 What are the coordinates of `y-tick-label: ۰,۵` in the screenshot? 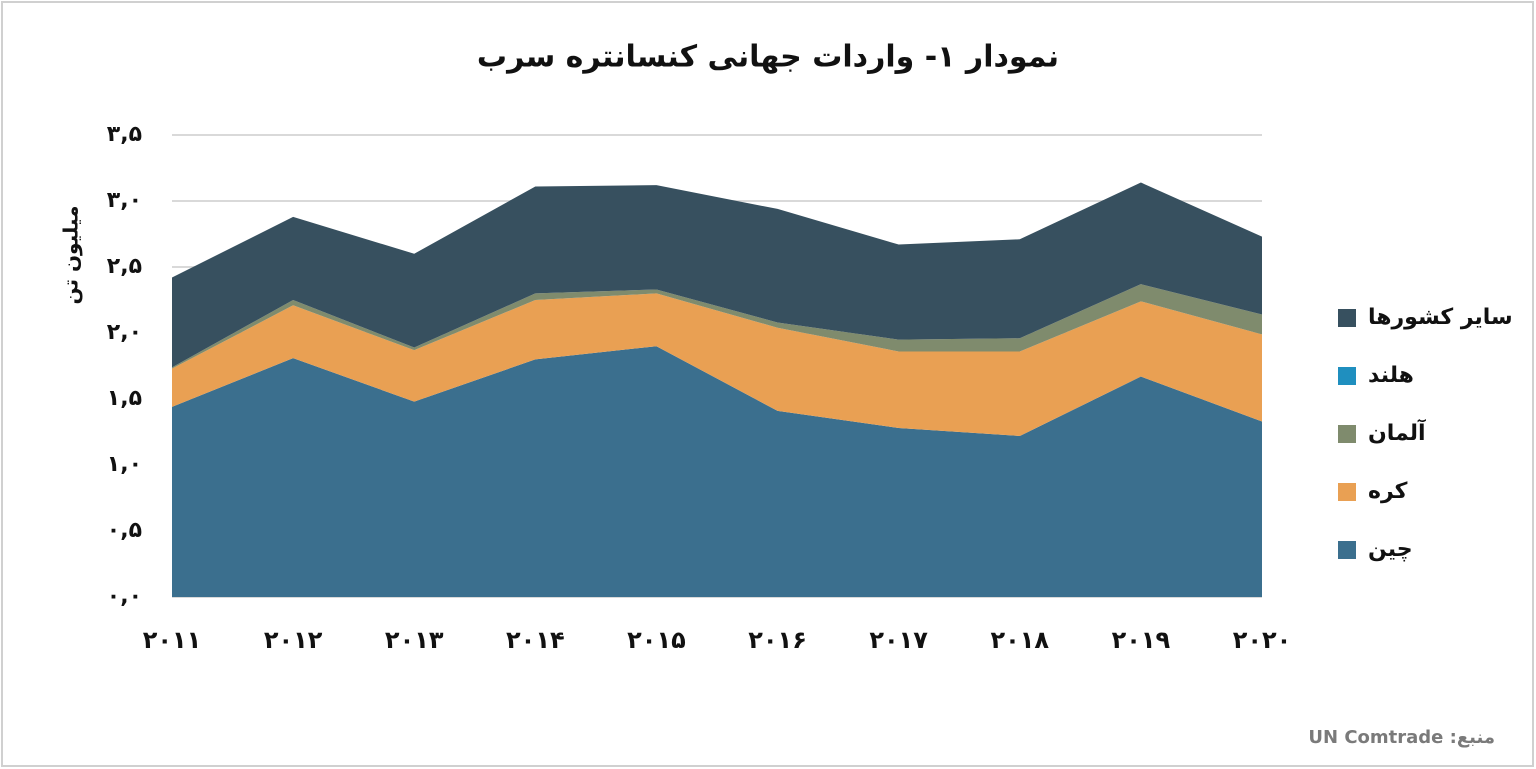 It's located at (124, 530).